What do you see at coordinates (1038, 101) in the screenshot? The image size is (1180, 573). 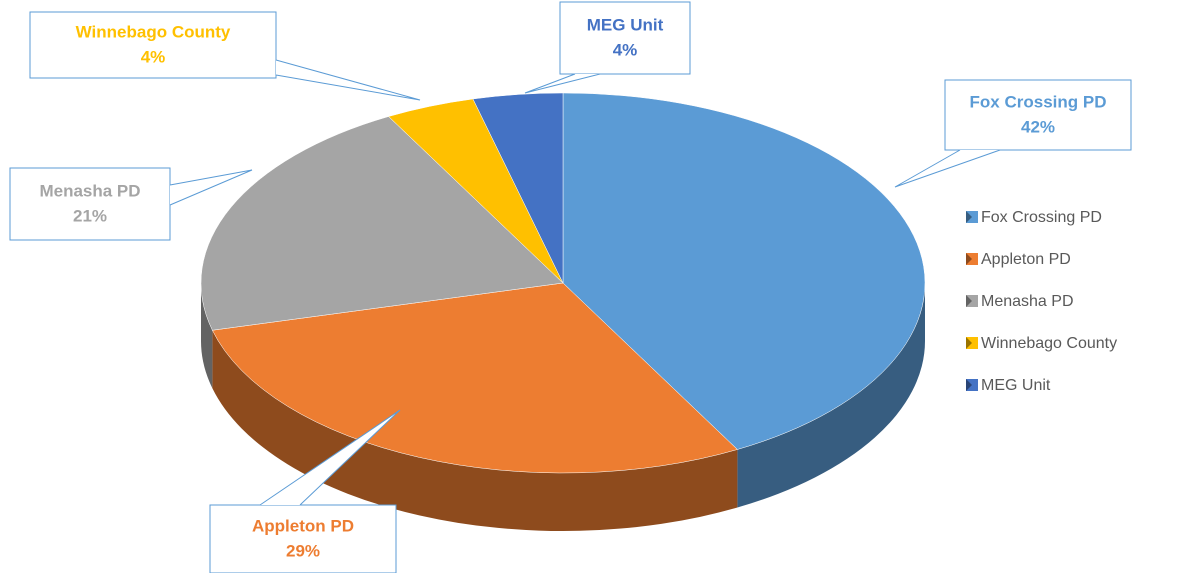 I see `callout-name: Fox Crossing PD` at bounding box center [1038, 101].